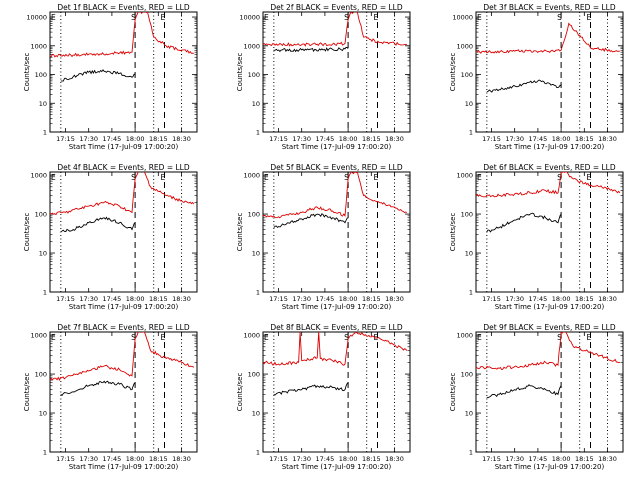 The image size is (640, 480). Describe the element at coordinates (549, 167) in the screenshot. I see `chart-title: Det 6f BLACK = Events, RED = LLD` at that location.